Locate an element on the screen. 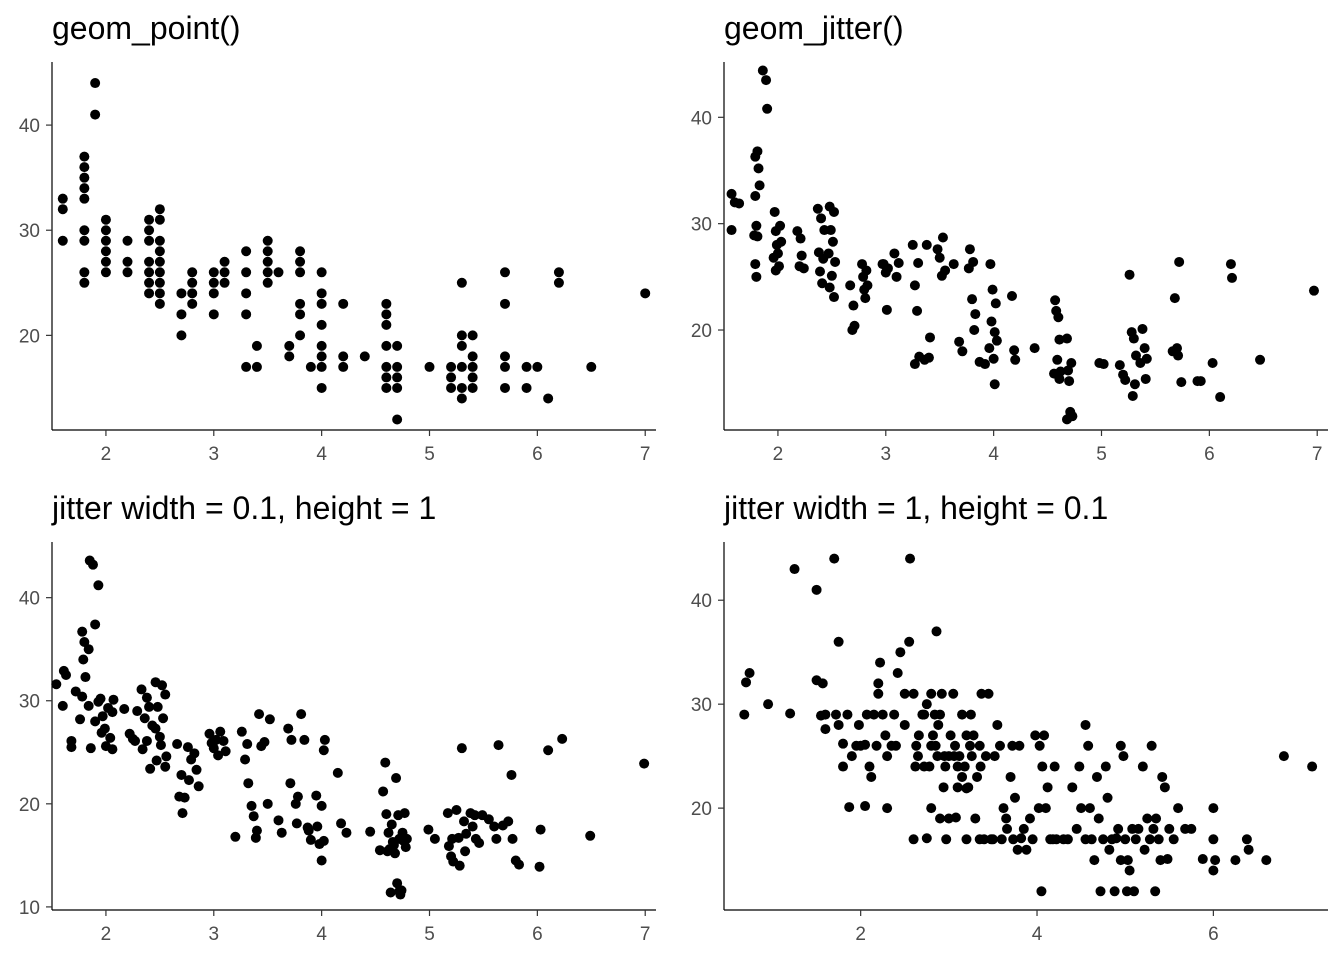 This screenshot has width=1344, height=960. y-tick-label: 30 is located at coordinates (701, 225).